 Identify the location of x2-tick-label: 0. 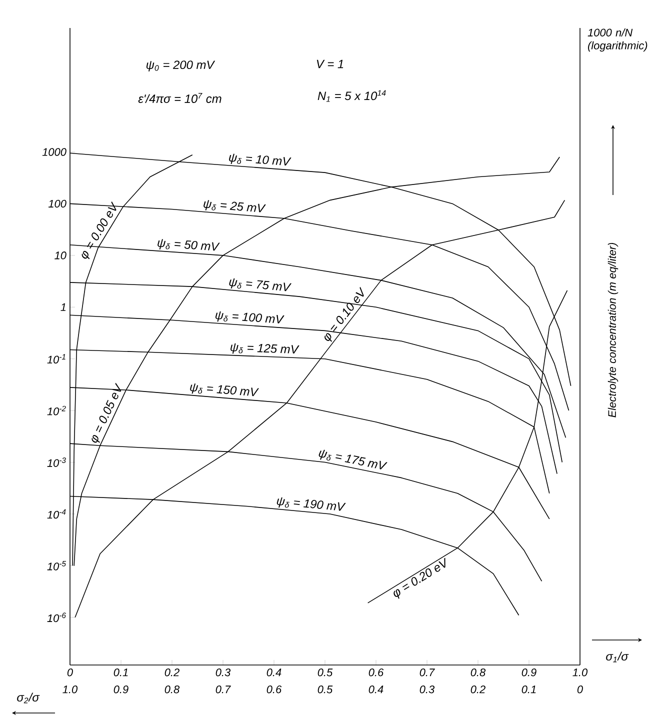
(580, 690).